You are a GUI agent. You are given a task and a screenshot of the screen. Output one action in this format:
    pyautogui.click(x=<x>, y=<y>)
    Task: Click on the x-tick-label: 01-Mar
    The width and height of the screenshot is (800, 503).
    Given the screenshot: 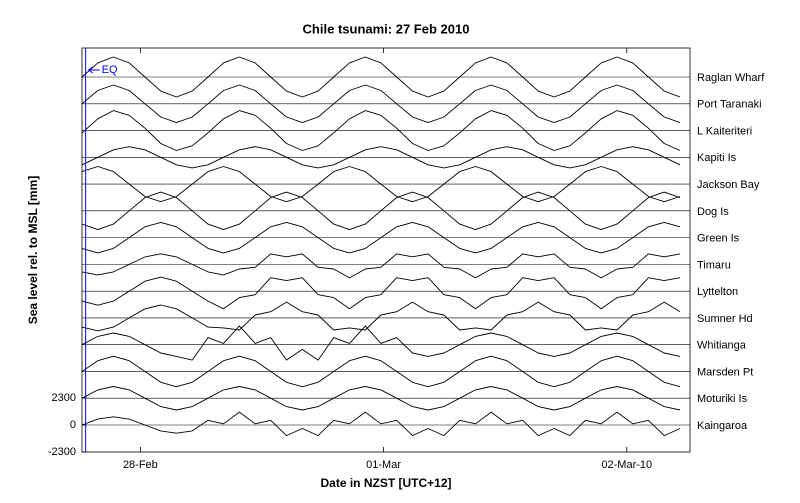 What is the action you would take?
    pyautogui.click(x=383, y=465)
    